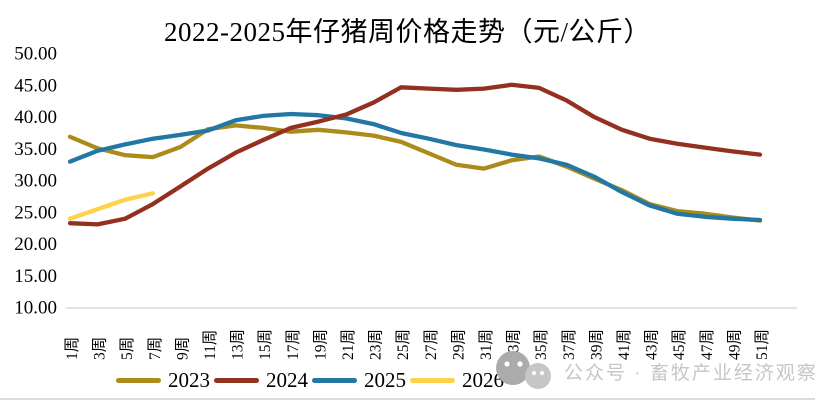  I want to click on legend-label-2026: 2026, so click(483, 379).